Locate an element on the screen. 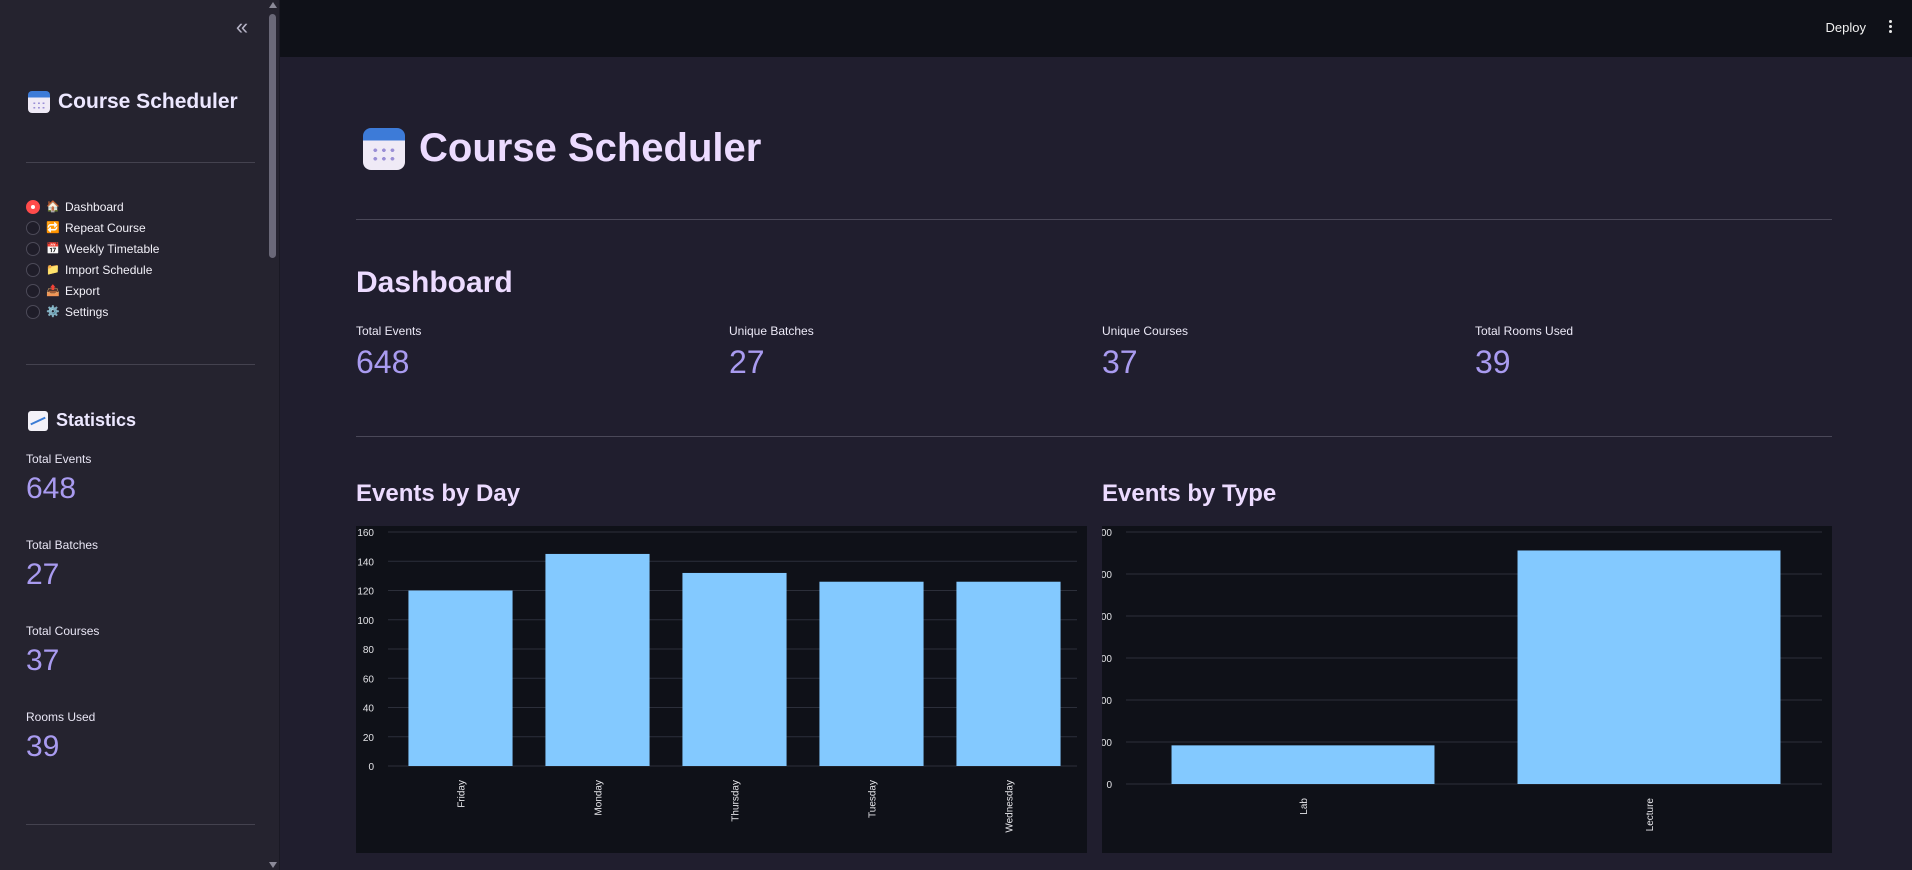 This screenshot has height=870, width=1912. bar-lab is located at coordinates (1303, 764).